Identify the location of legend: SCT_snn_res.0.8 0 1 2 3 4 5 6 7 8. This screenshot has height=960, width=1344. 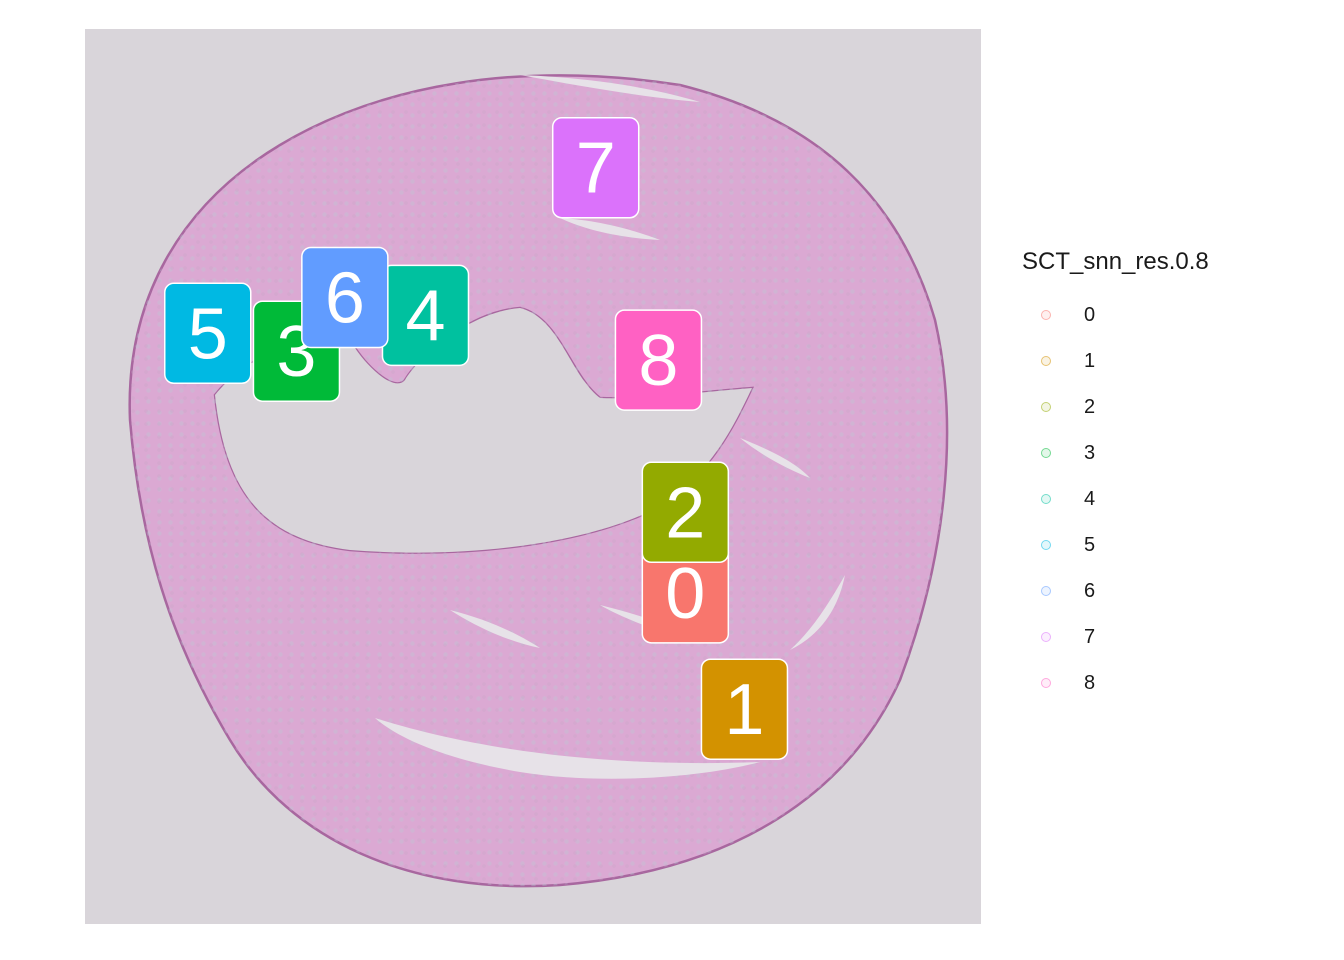
(1172, 477).